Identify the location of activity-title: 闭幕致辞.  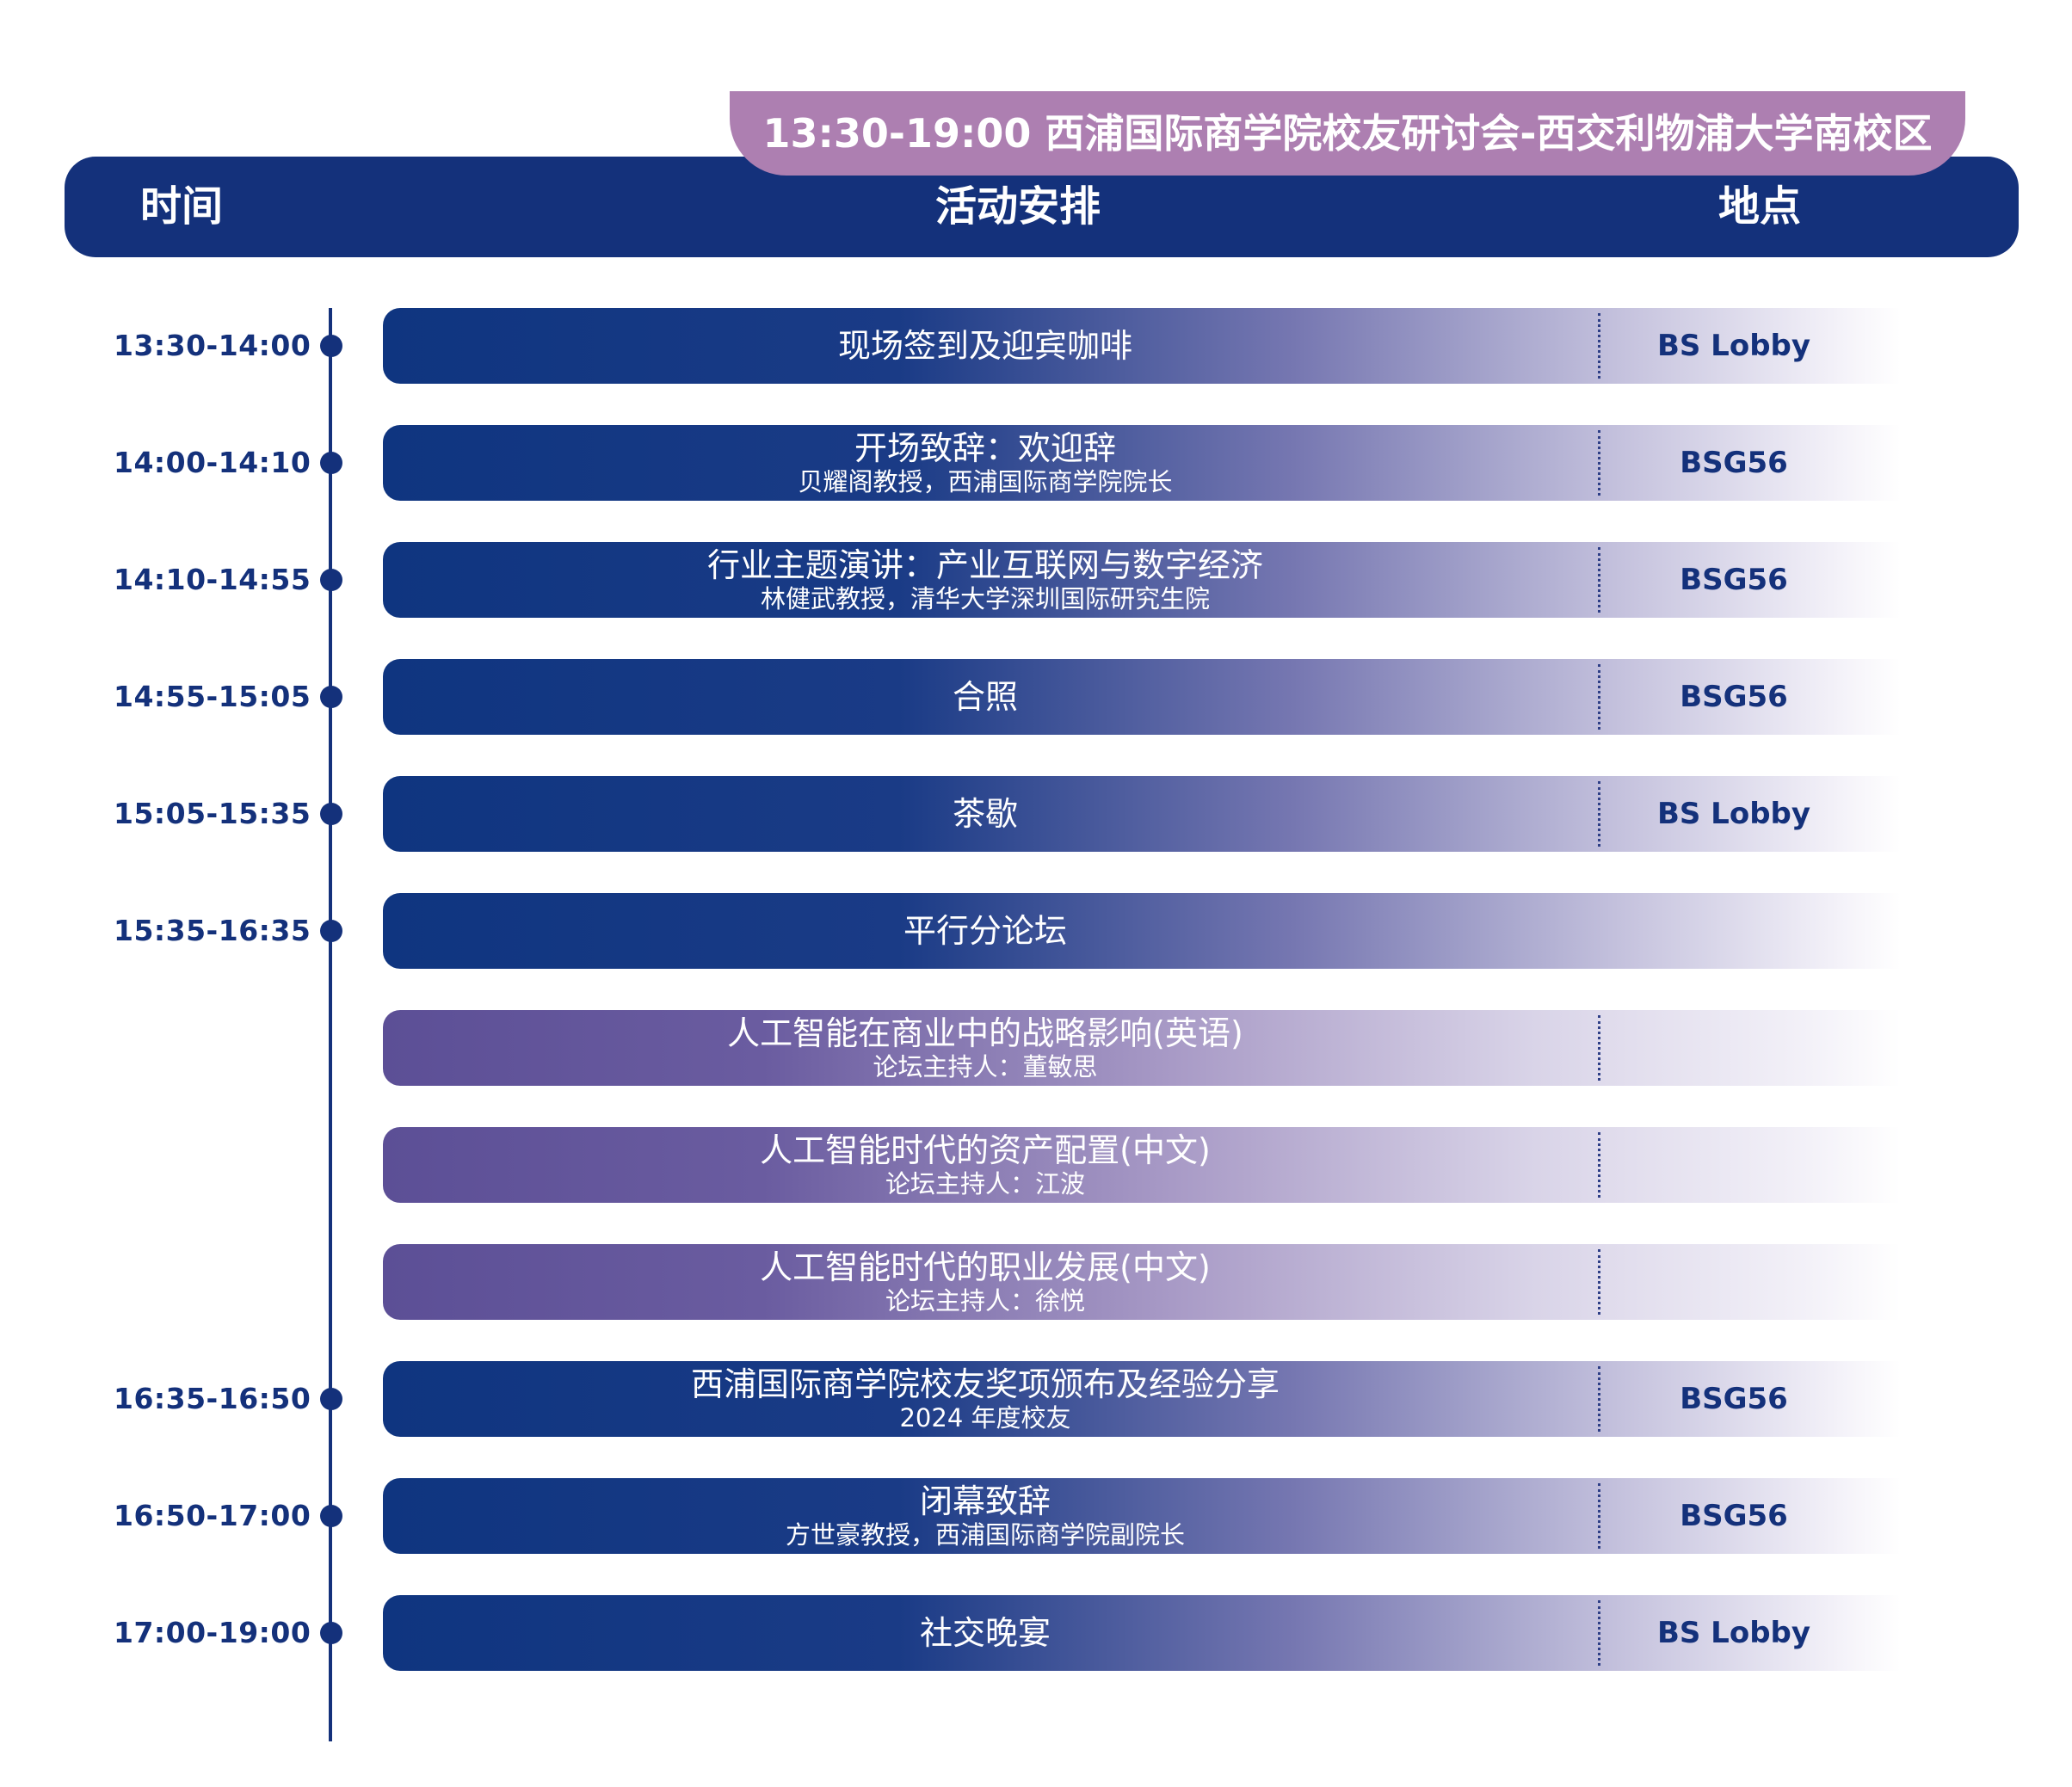
(985, 1501).